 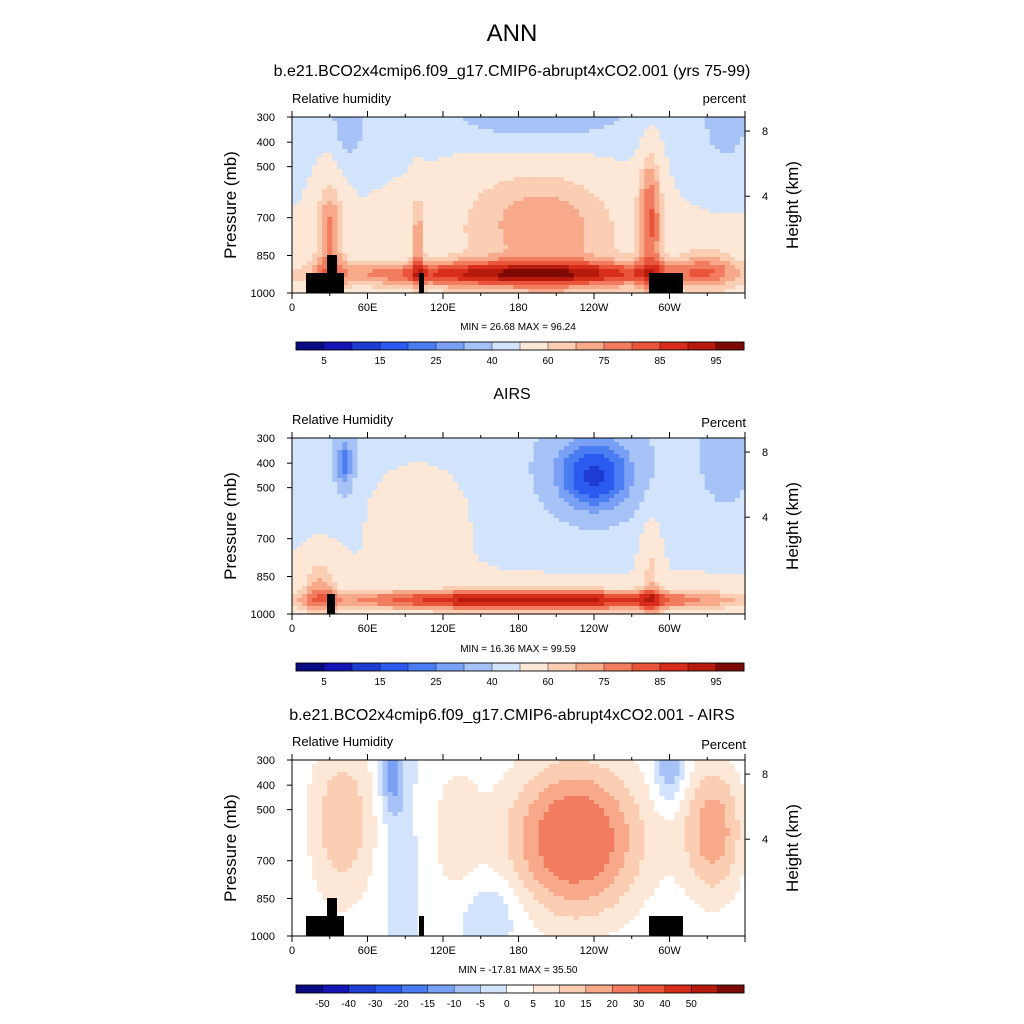 What do you see at coordinates (266, 811) in the screenshot?
I see `panel-3-ytick-label: 500` at bounding box center [266, 811].